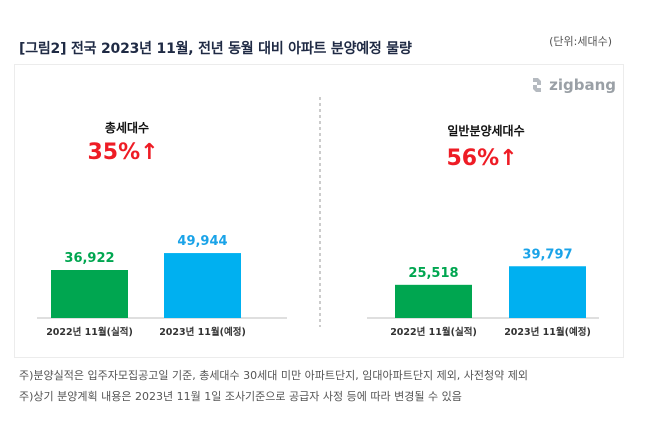  What do you see at coordinates (202, 285) in the screenshot?
I see `bar-total-2023` at bounding box center [202, 285].